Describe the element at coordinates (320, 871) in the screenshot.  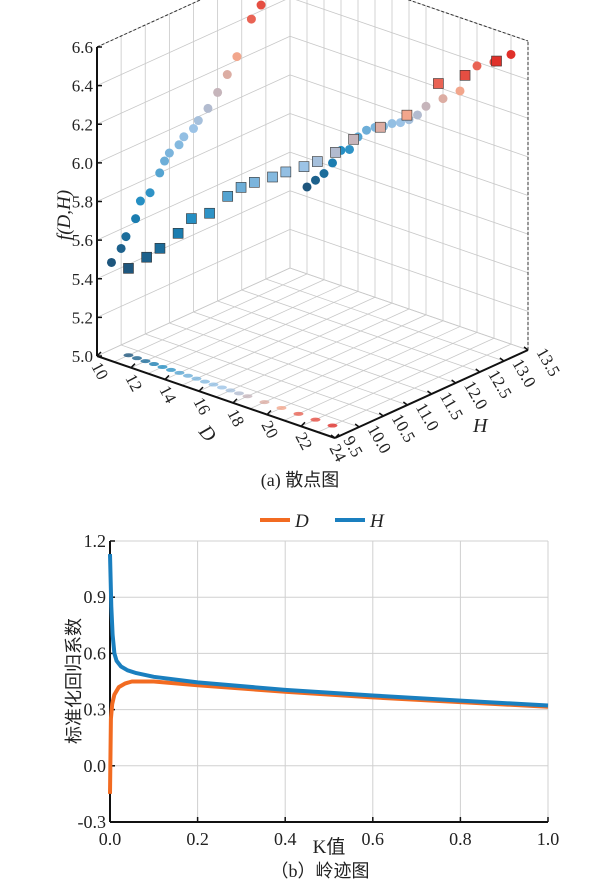
I see `chart-caption: （b）岭迹图` at that location.